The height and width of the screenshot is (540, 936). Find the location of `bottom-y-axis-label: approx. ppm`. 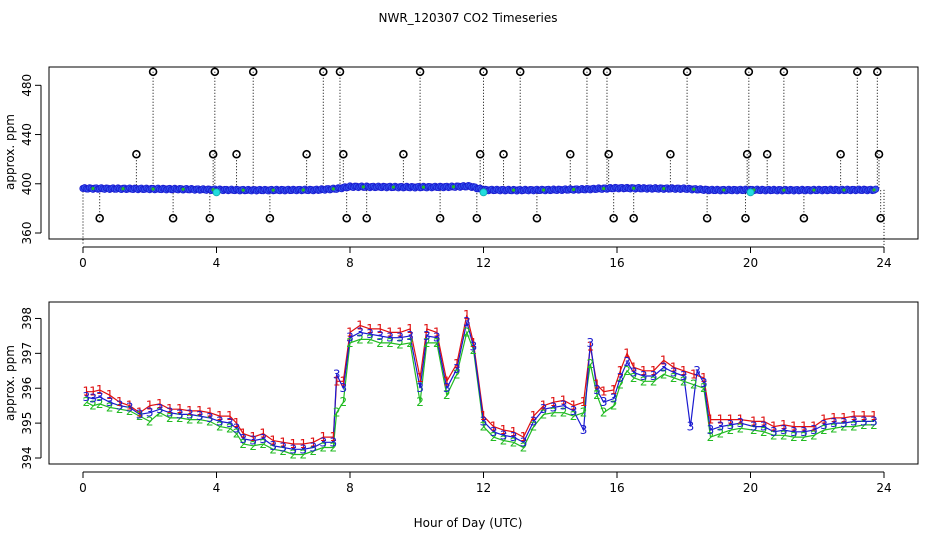

bottom-y-axis-label: approx. ppm is located at coordinates (10, 383).